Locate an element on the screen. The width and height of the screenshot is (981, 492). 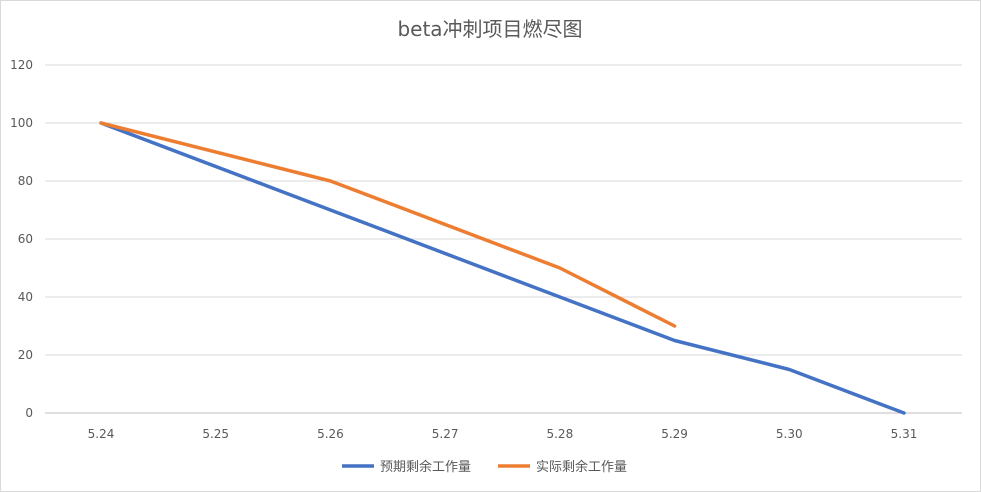
legend-item-0: 预期剩余工作量 is located at coordinates (406, 467).